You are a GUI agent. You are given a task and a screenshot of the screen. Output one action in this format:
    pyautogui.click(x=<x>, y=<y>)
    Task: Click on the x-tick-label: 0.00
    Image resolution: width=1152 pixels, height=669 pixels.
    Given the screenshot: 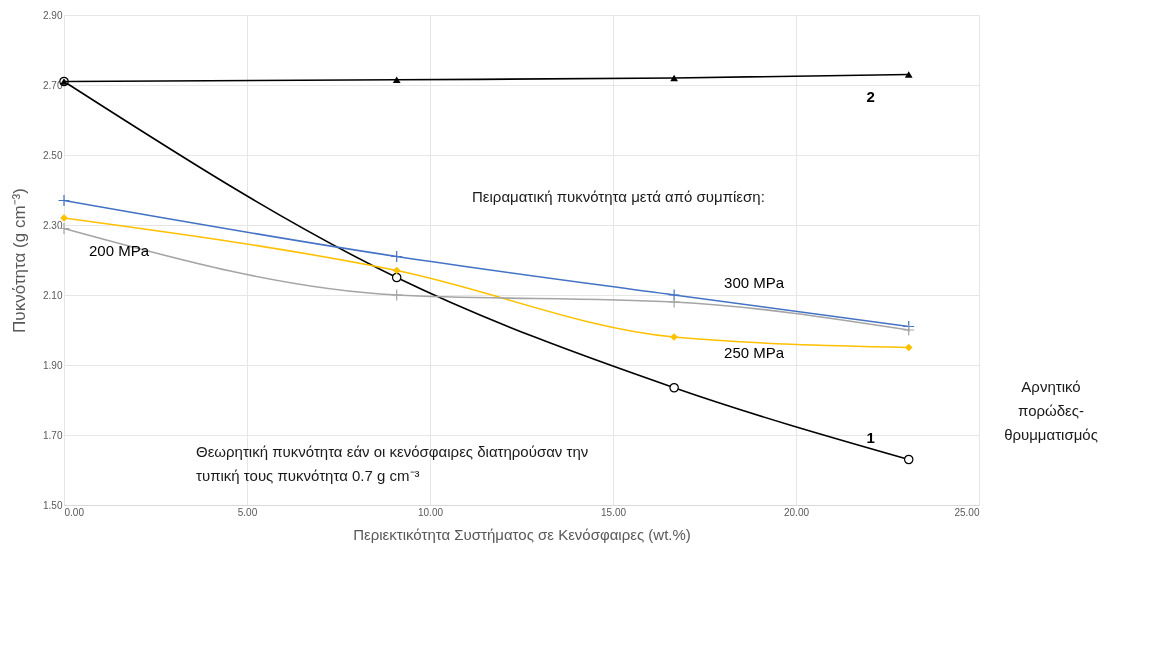 What is the action you would take?
    pyautogui.click(x=74, y=512)
    